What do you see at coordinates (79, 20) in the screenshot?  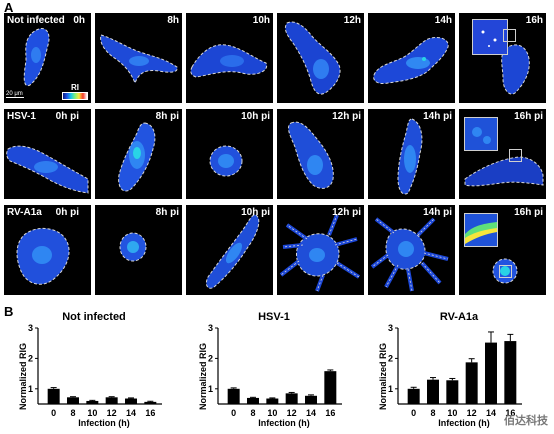 I see `time-label: 0h` at bounding box center [79, 20].